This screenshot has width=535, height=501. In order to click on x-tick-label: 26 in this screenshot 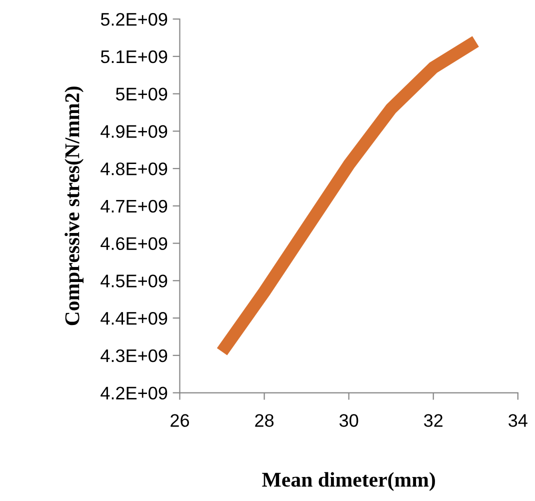, I will do `click(180, 420)`.